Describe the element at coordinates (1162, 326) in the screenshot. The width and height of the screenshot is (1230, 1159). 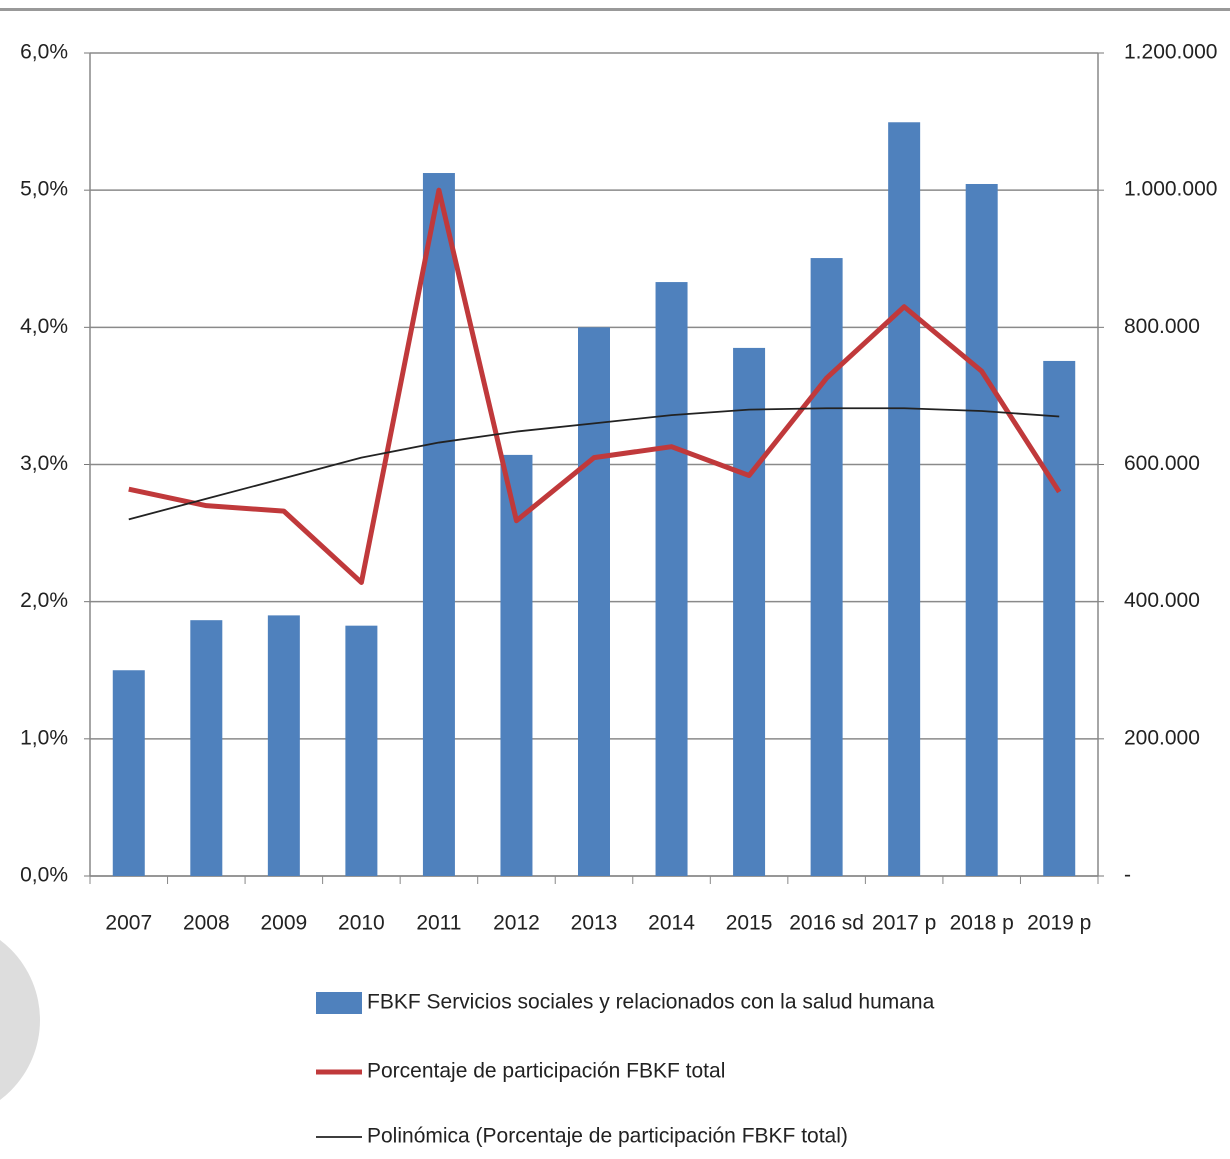
I see `y2-tick-label: 800.000` at that location.